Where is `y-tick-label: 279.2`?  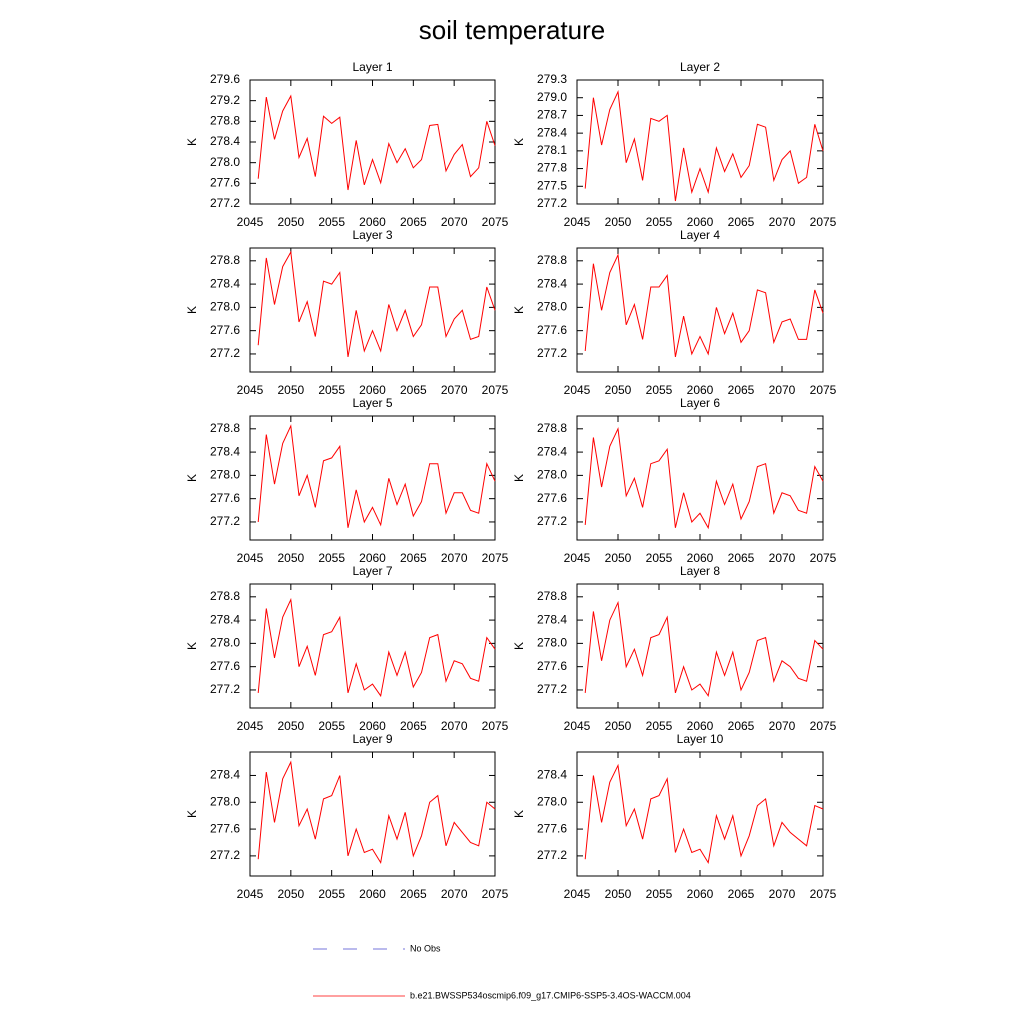
y-tick-label: 279.2 is located at coordinates (225, 100).